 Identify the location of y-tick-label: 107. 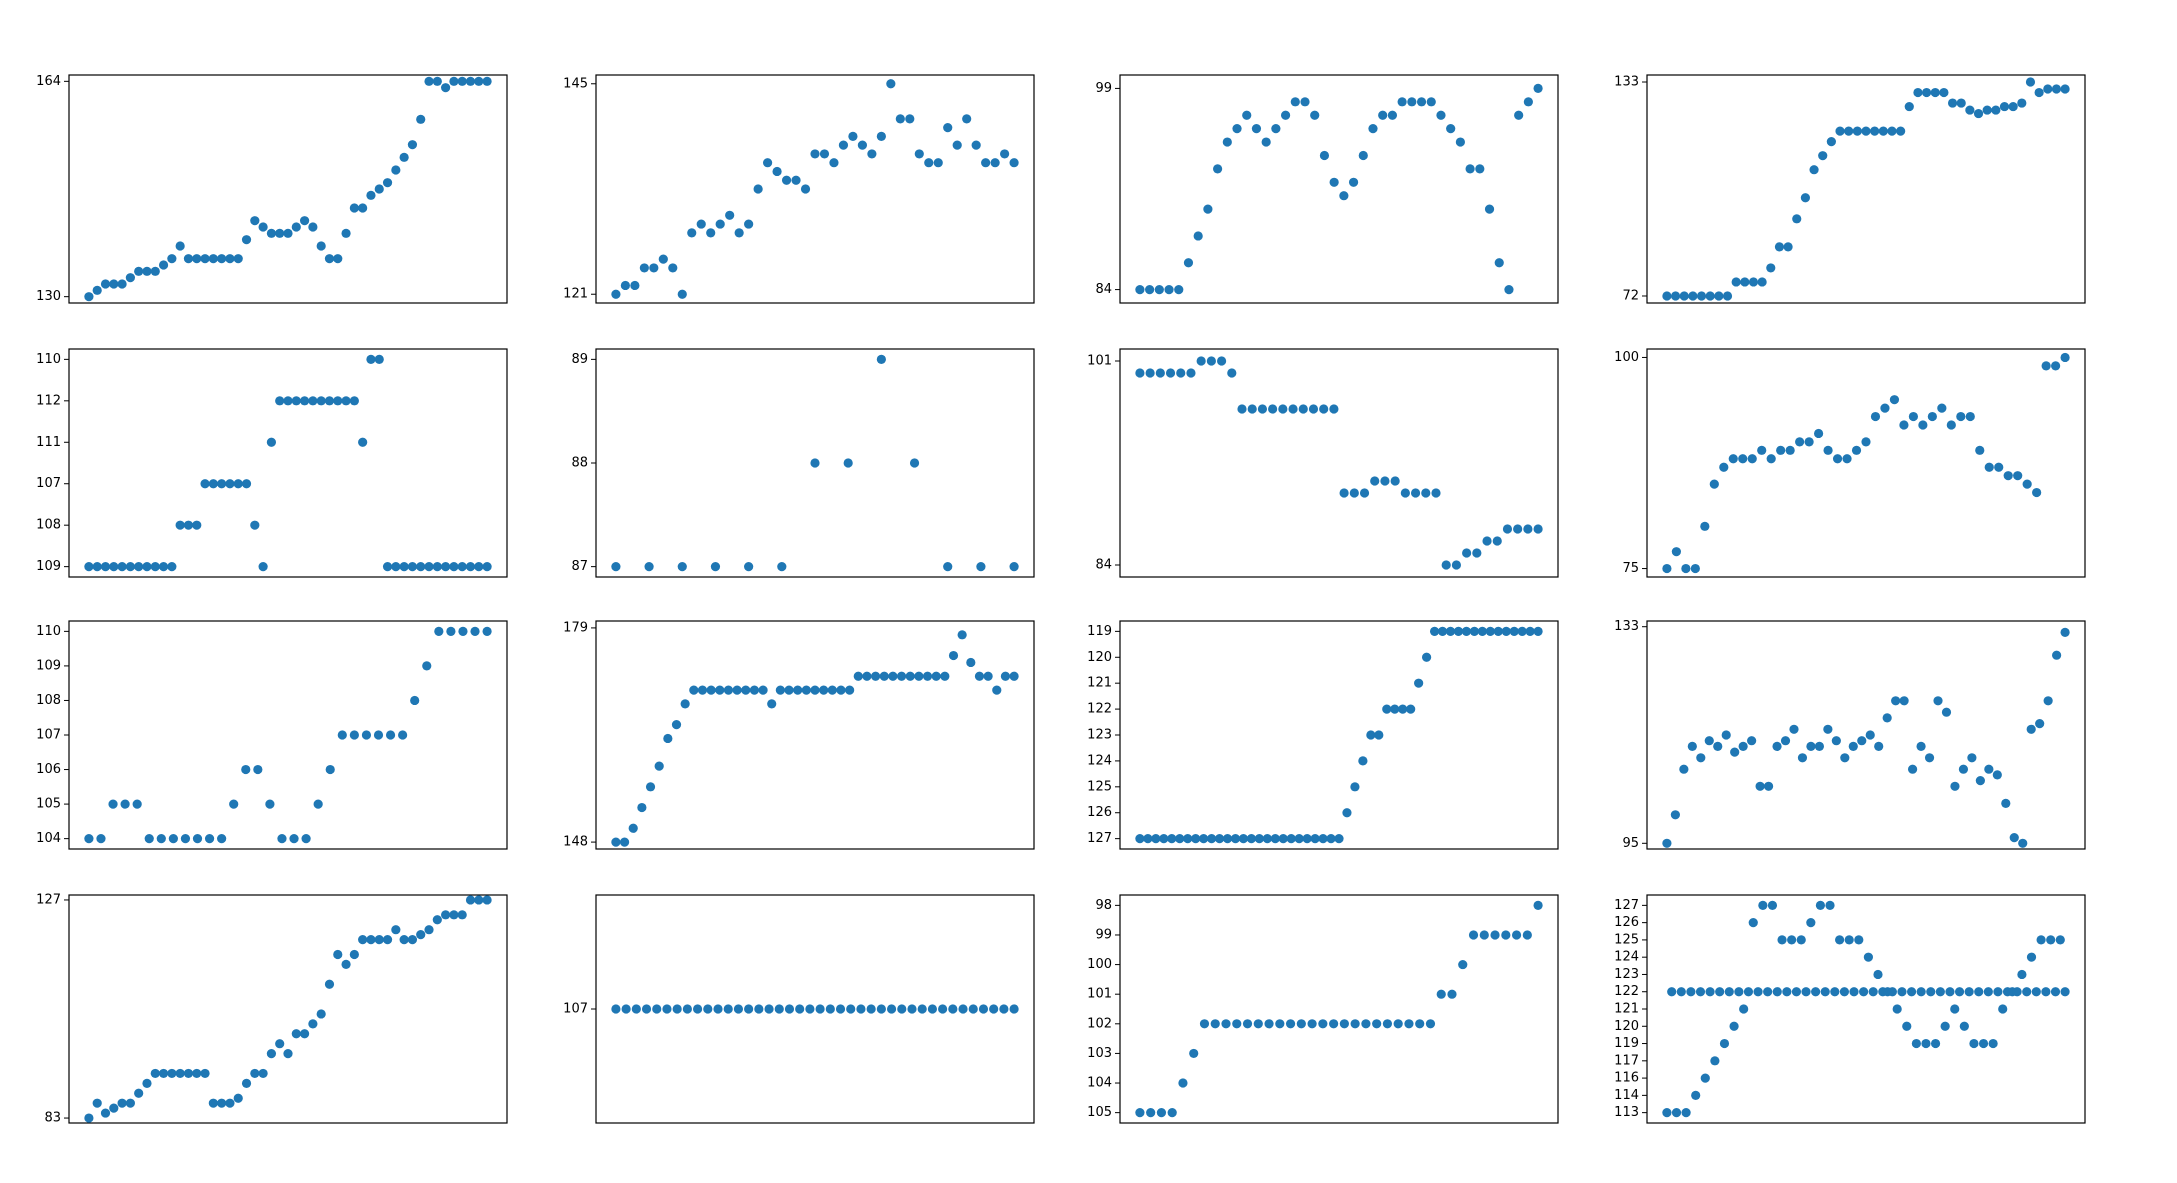
(48, 483).